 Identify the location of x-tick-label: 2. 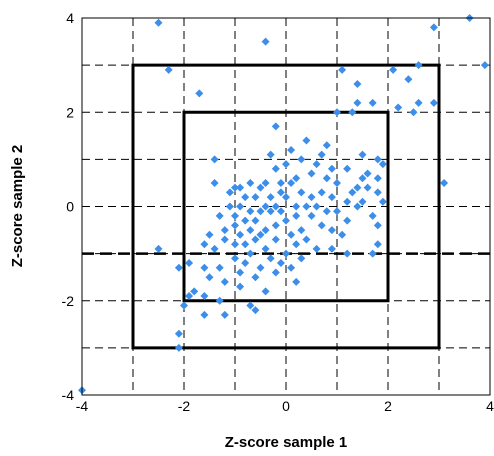
(388, 406).